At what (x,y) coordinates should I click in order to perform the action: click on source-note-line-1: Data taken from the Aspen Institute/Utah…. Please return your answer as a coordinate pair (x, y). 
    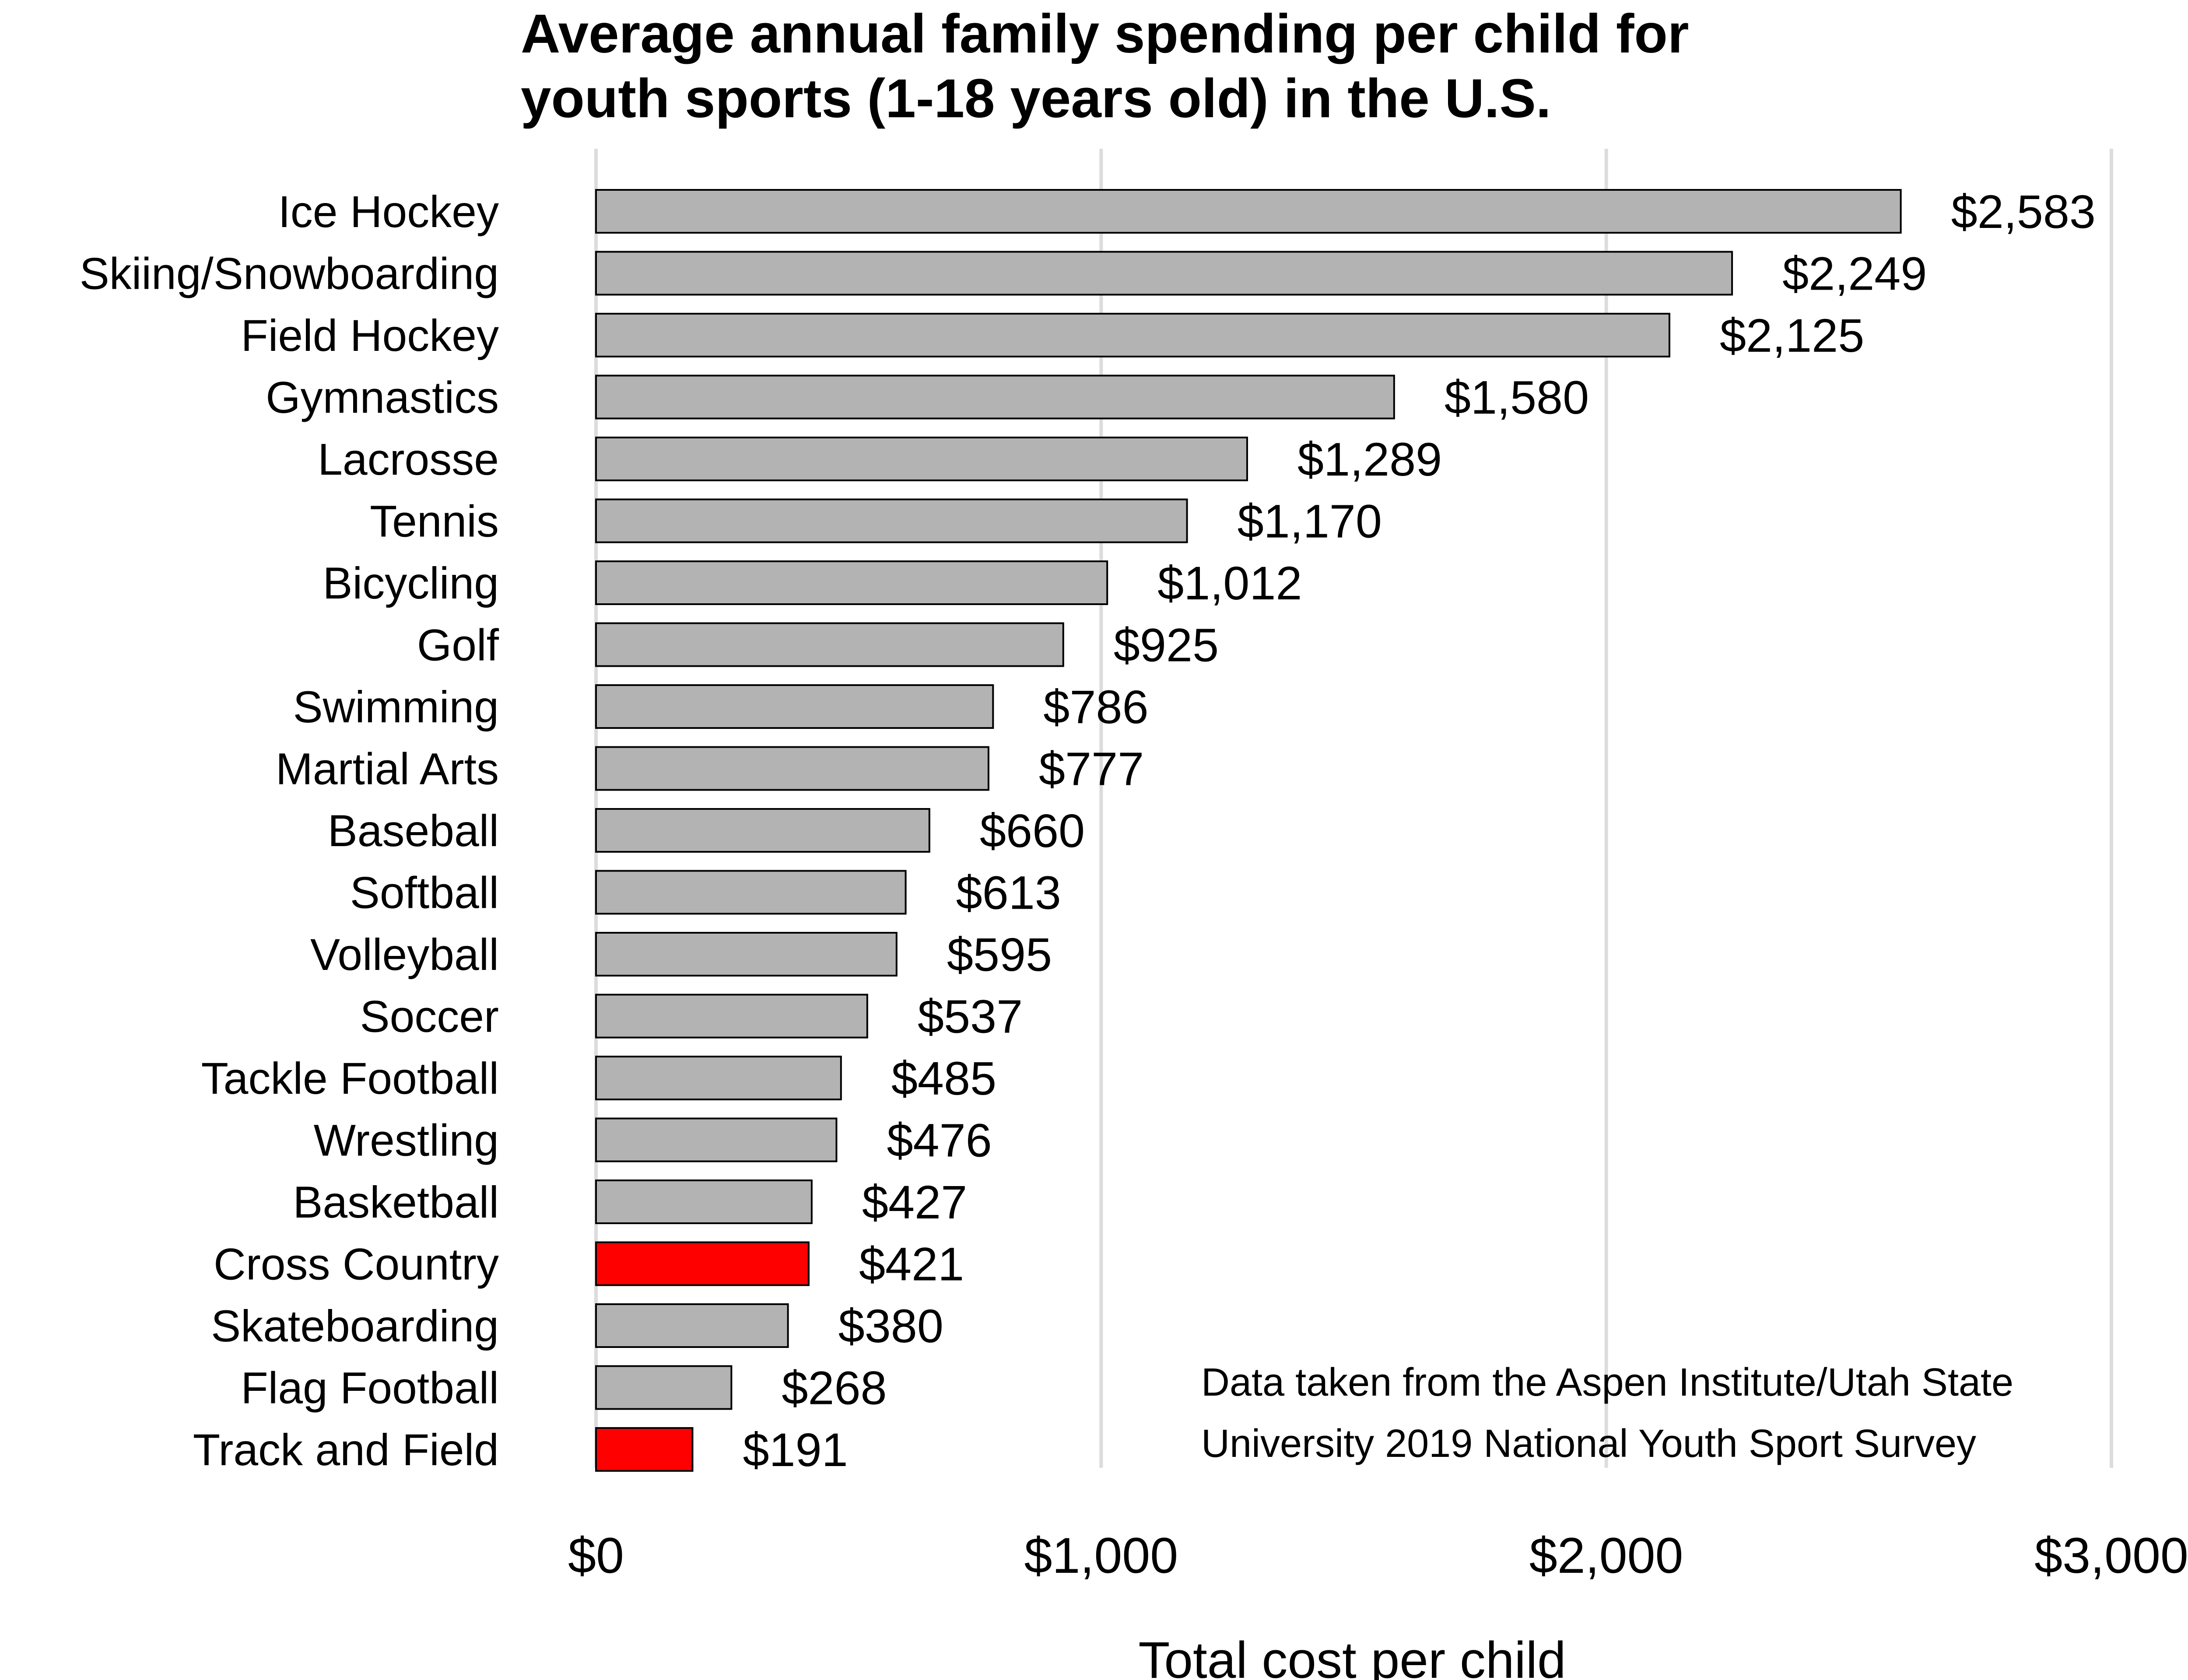
    Looking at the image, I should click on (1607, 1382).